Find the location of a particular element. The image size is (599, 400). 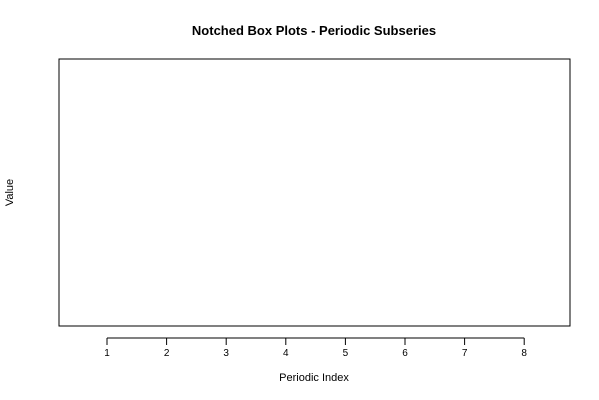

x-axis: 1 2 3 4 5 6 7 8 is located at coordinates (315, 348).